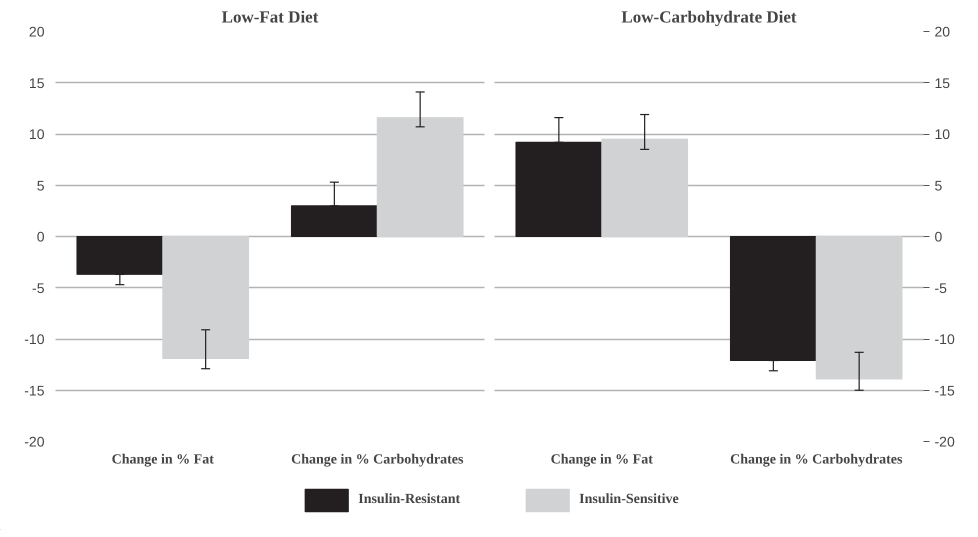  I want to click on chart-title: Low-Carbohydrate Diet, so click(709, 17).